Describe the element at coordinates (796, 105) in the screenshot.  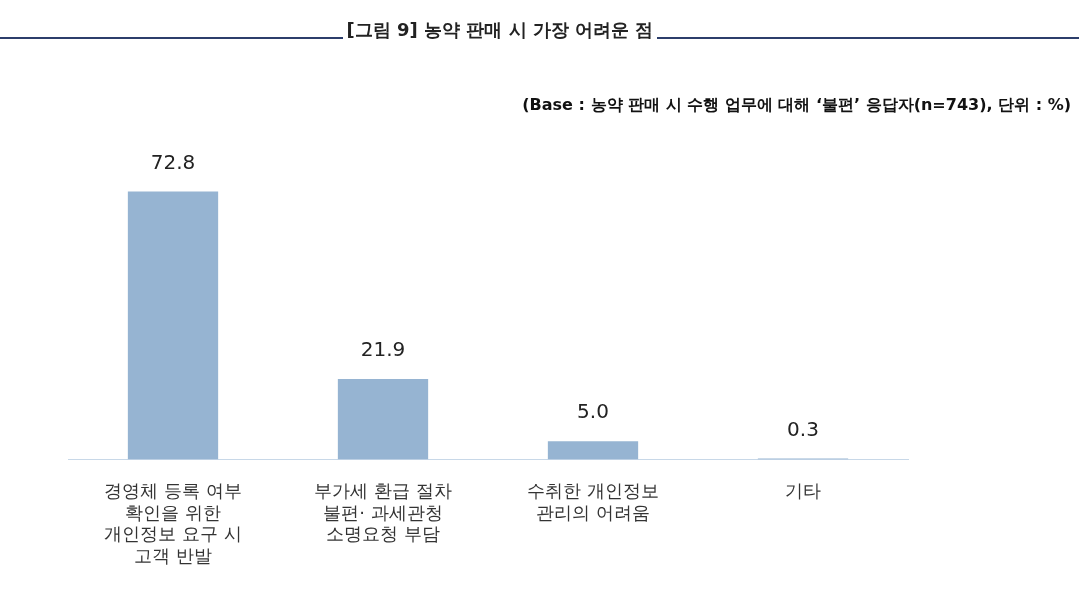
I see `chart-subtitle: (Base : 농약 판매 시 수행 업무에 대해 ‘불편’ 응답자(n=743), 단위 : %)` at that location.